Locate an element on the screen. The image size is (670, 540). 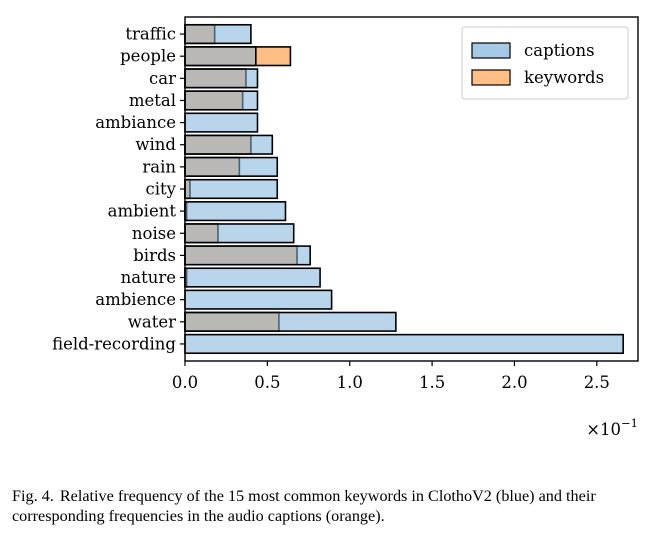
caption-label: Fig. 4. is located at coordinates (33, 496).